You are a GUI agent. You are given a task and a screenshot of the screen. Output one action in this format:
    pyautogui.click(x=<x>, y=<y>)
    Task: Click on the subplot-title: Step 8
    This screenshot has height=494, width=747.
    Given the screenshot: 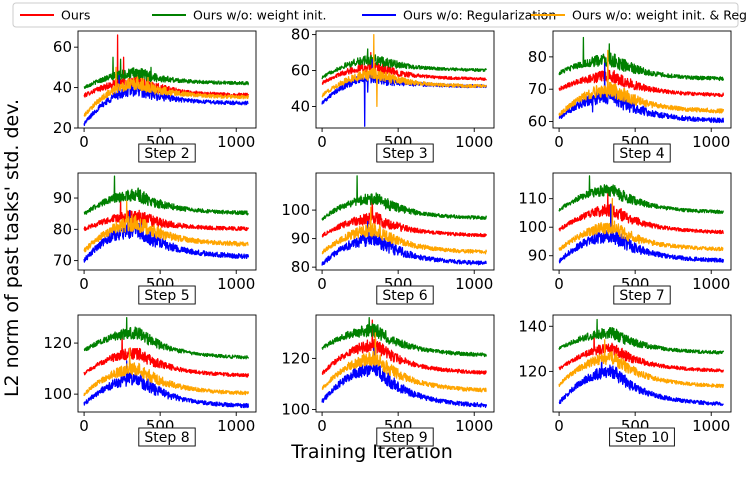 What is the action you would take?
    pyautogui.click(x=166, y=438)
    